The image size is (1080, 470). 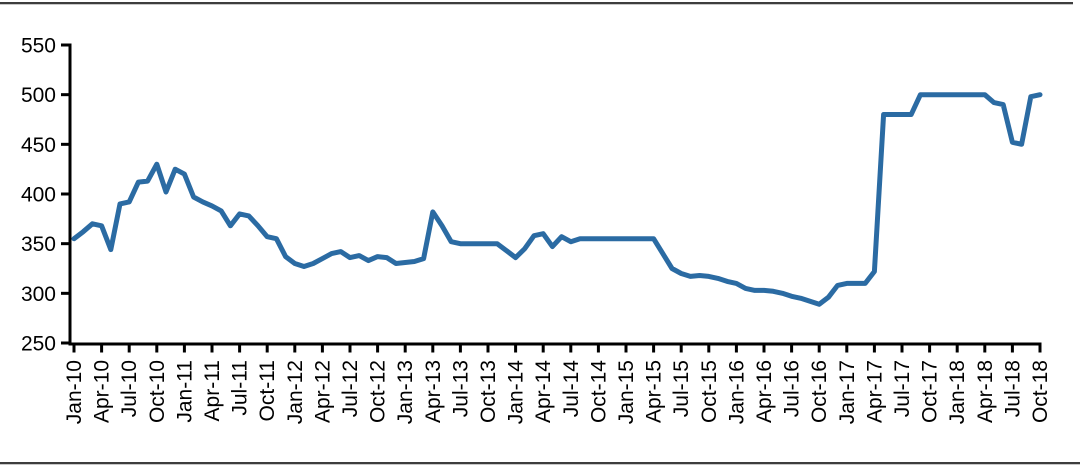 I want to click on x-axis-label: Oct-11, so click(x=267, y=390).